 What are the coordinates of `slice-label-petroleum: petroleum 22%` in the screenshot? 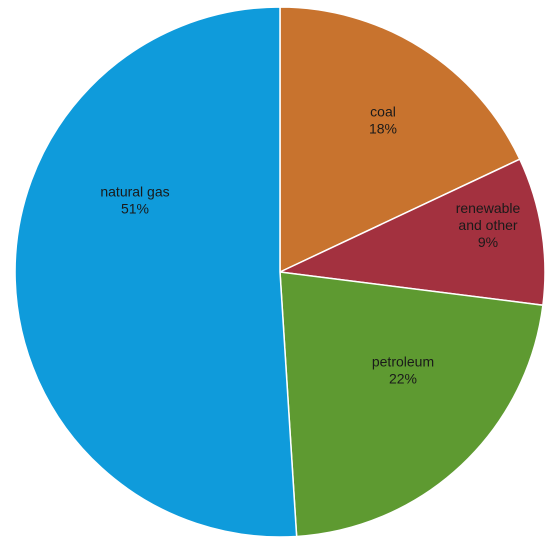 It's located at (403, 370).